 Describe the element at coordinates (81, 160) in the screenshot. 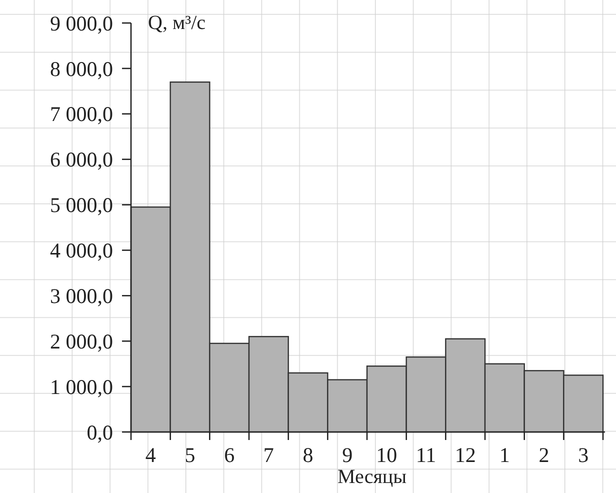

I see `y-tick-label: 6 000,0` at that location.